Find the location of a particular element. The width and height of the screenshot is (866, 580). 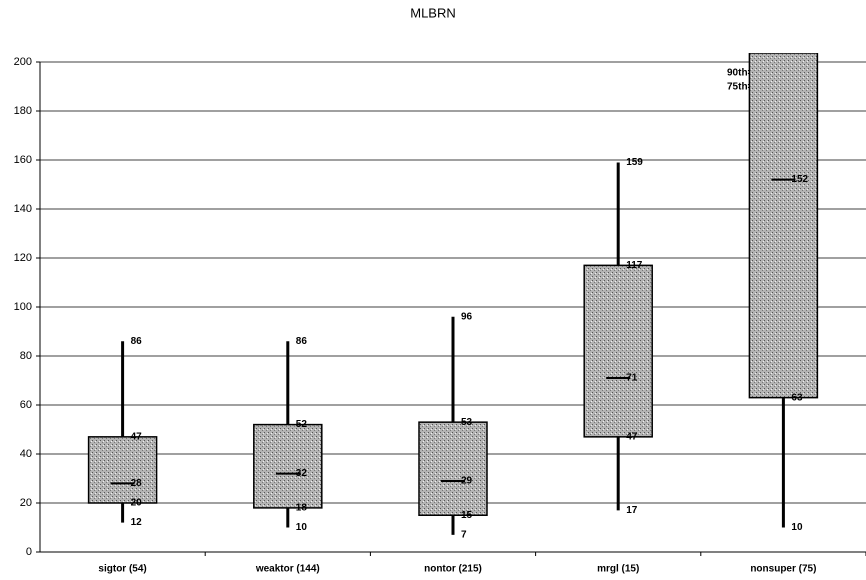

value-label: 63 is located at coordinates (797, 397).